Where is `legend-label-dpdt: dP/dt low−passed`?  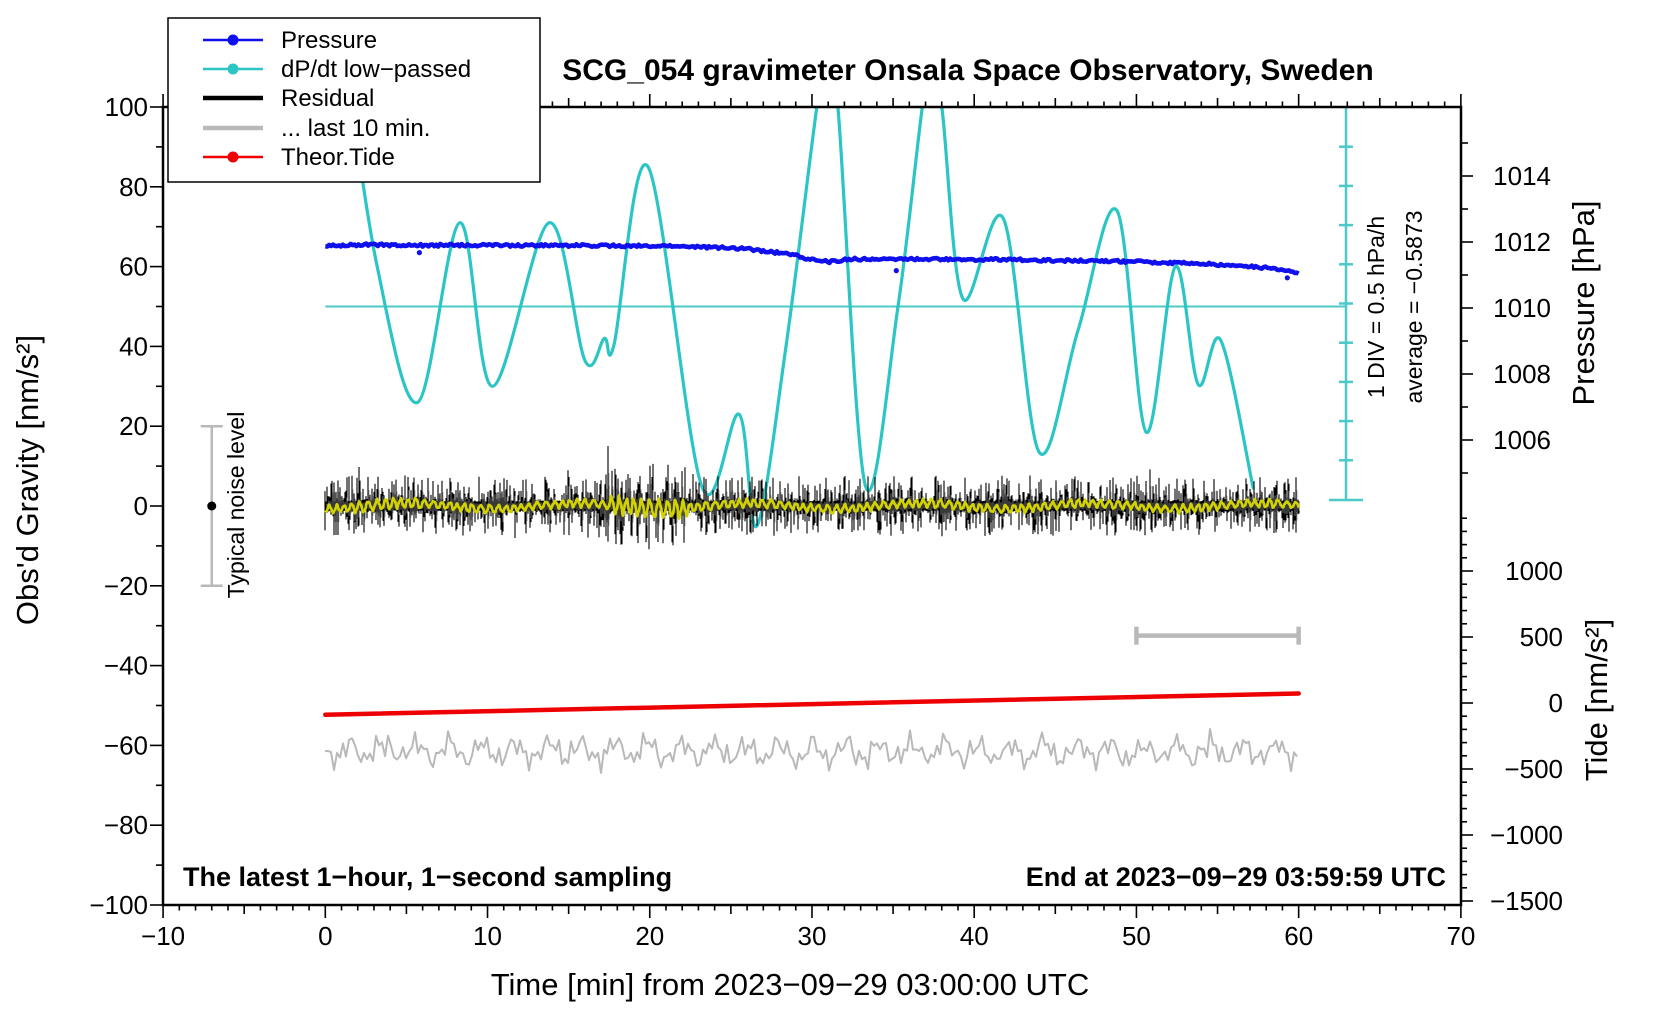
legend-label-dpdt: dP/dt low−passed is located at coordinates (376, 69).